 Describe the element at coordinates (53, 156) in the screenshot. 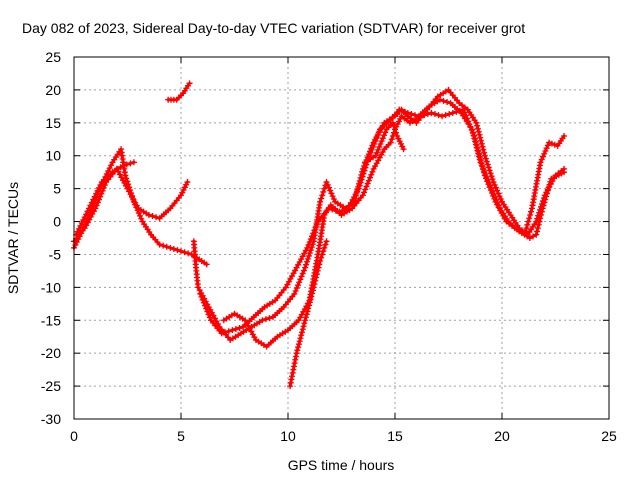

I see `y-tick-label: 10` at that location.